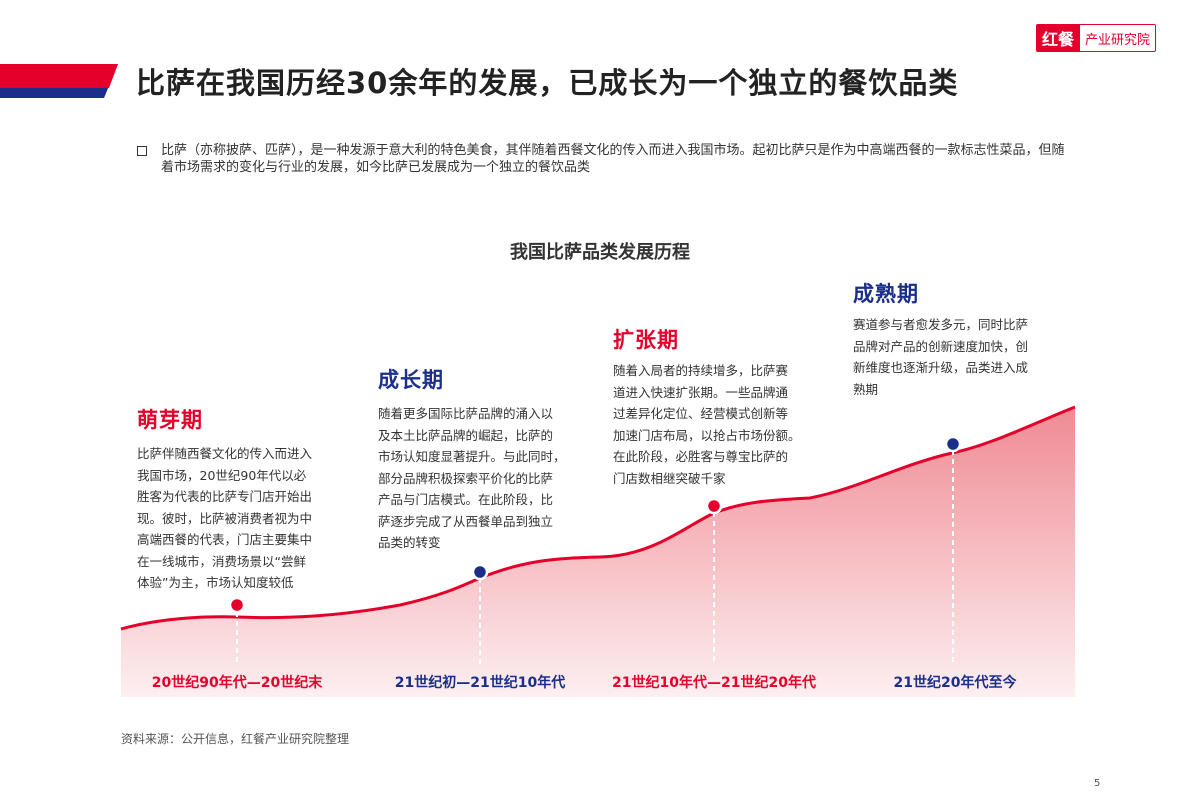 The height and width of the screenshot is (801, 1200). Describe the element at coordinates (955, 683) in the screenshot. I see `period-label-4: 21世纪20年代至今` at that location.